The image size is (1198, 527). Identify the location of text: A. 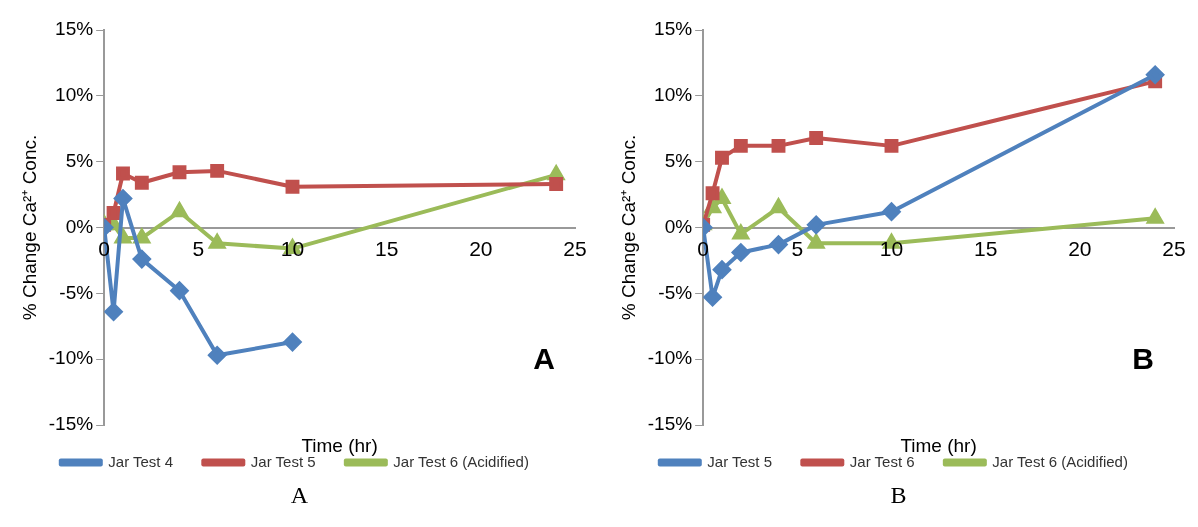
(299, 495).